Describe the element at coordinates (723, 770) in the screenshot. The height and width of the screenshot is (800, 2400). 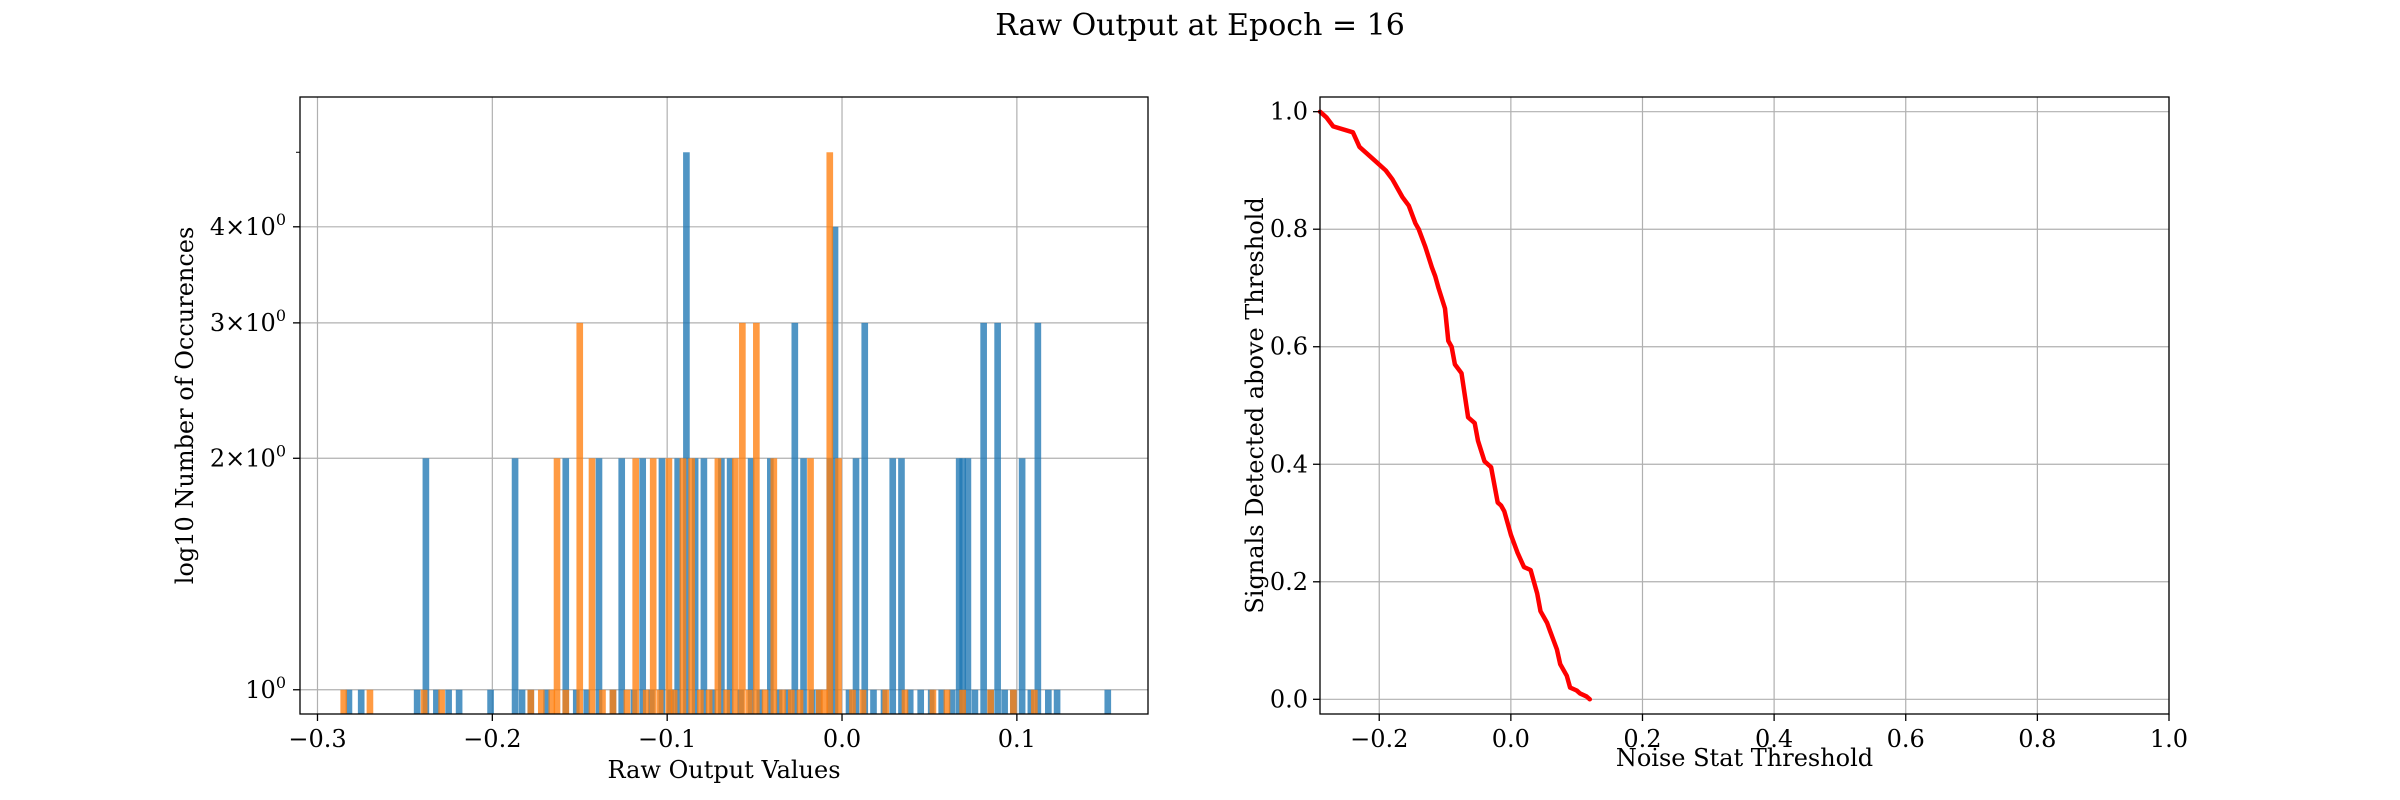
I see `x-axis-label: Raw Output Values` at that location.